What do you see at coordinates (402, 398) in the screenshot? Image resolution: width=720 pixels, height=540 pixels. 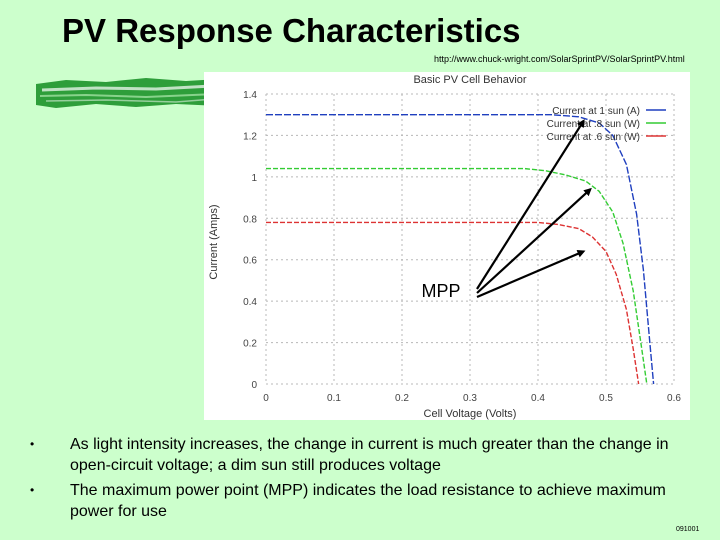 I see `x-tick-label: 0.2` at bounding box center [402, 398].